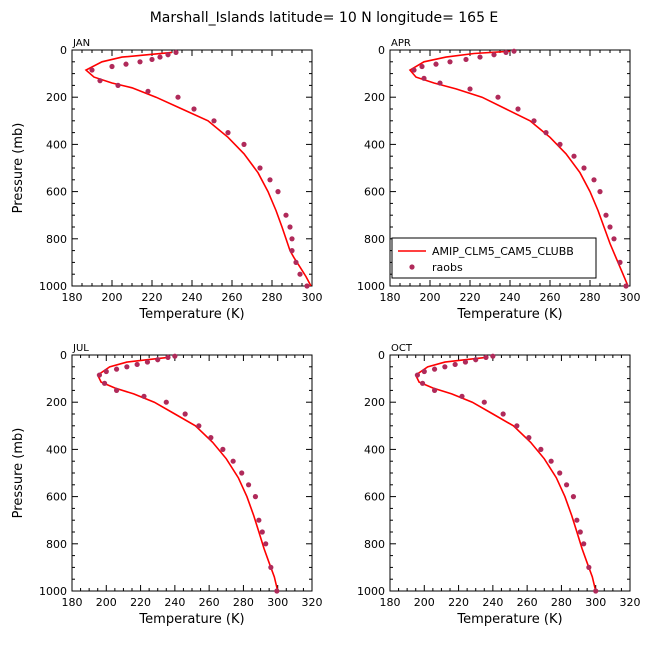 This screenshot has width=648, height=648. Describe the element at coordinates (192, 168) in the screenshot. I see `plot-frame` at that location.